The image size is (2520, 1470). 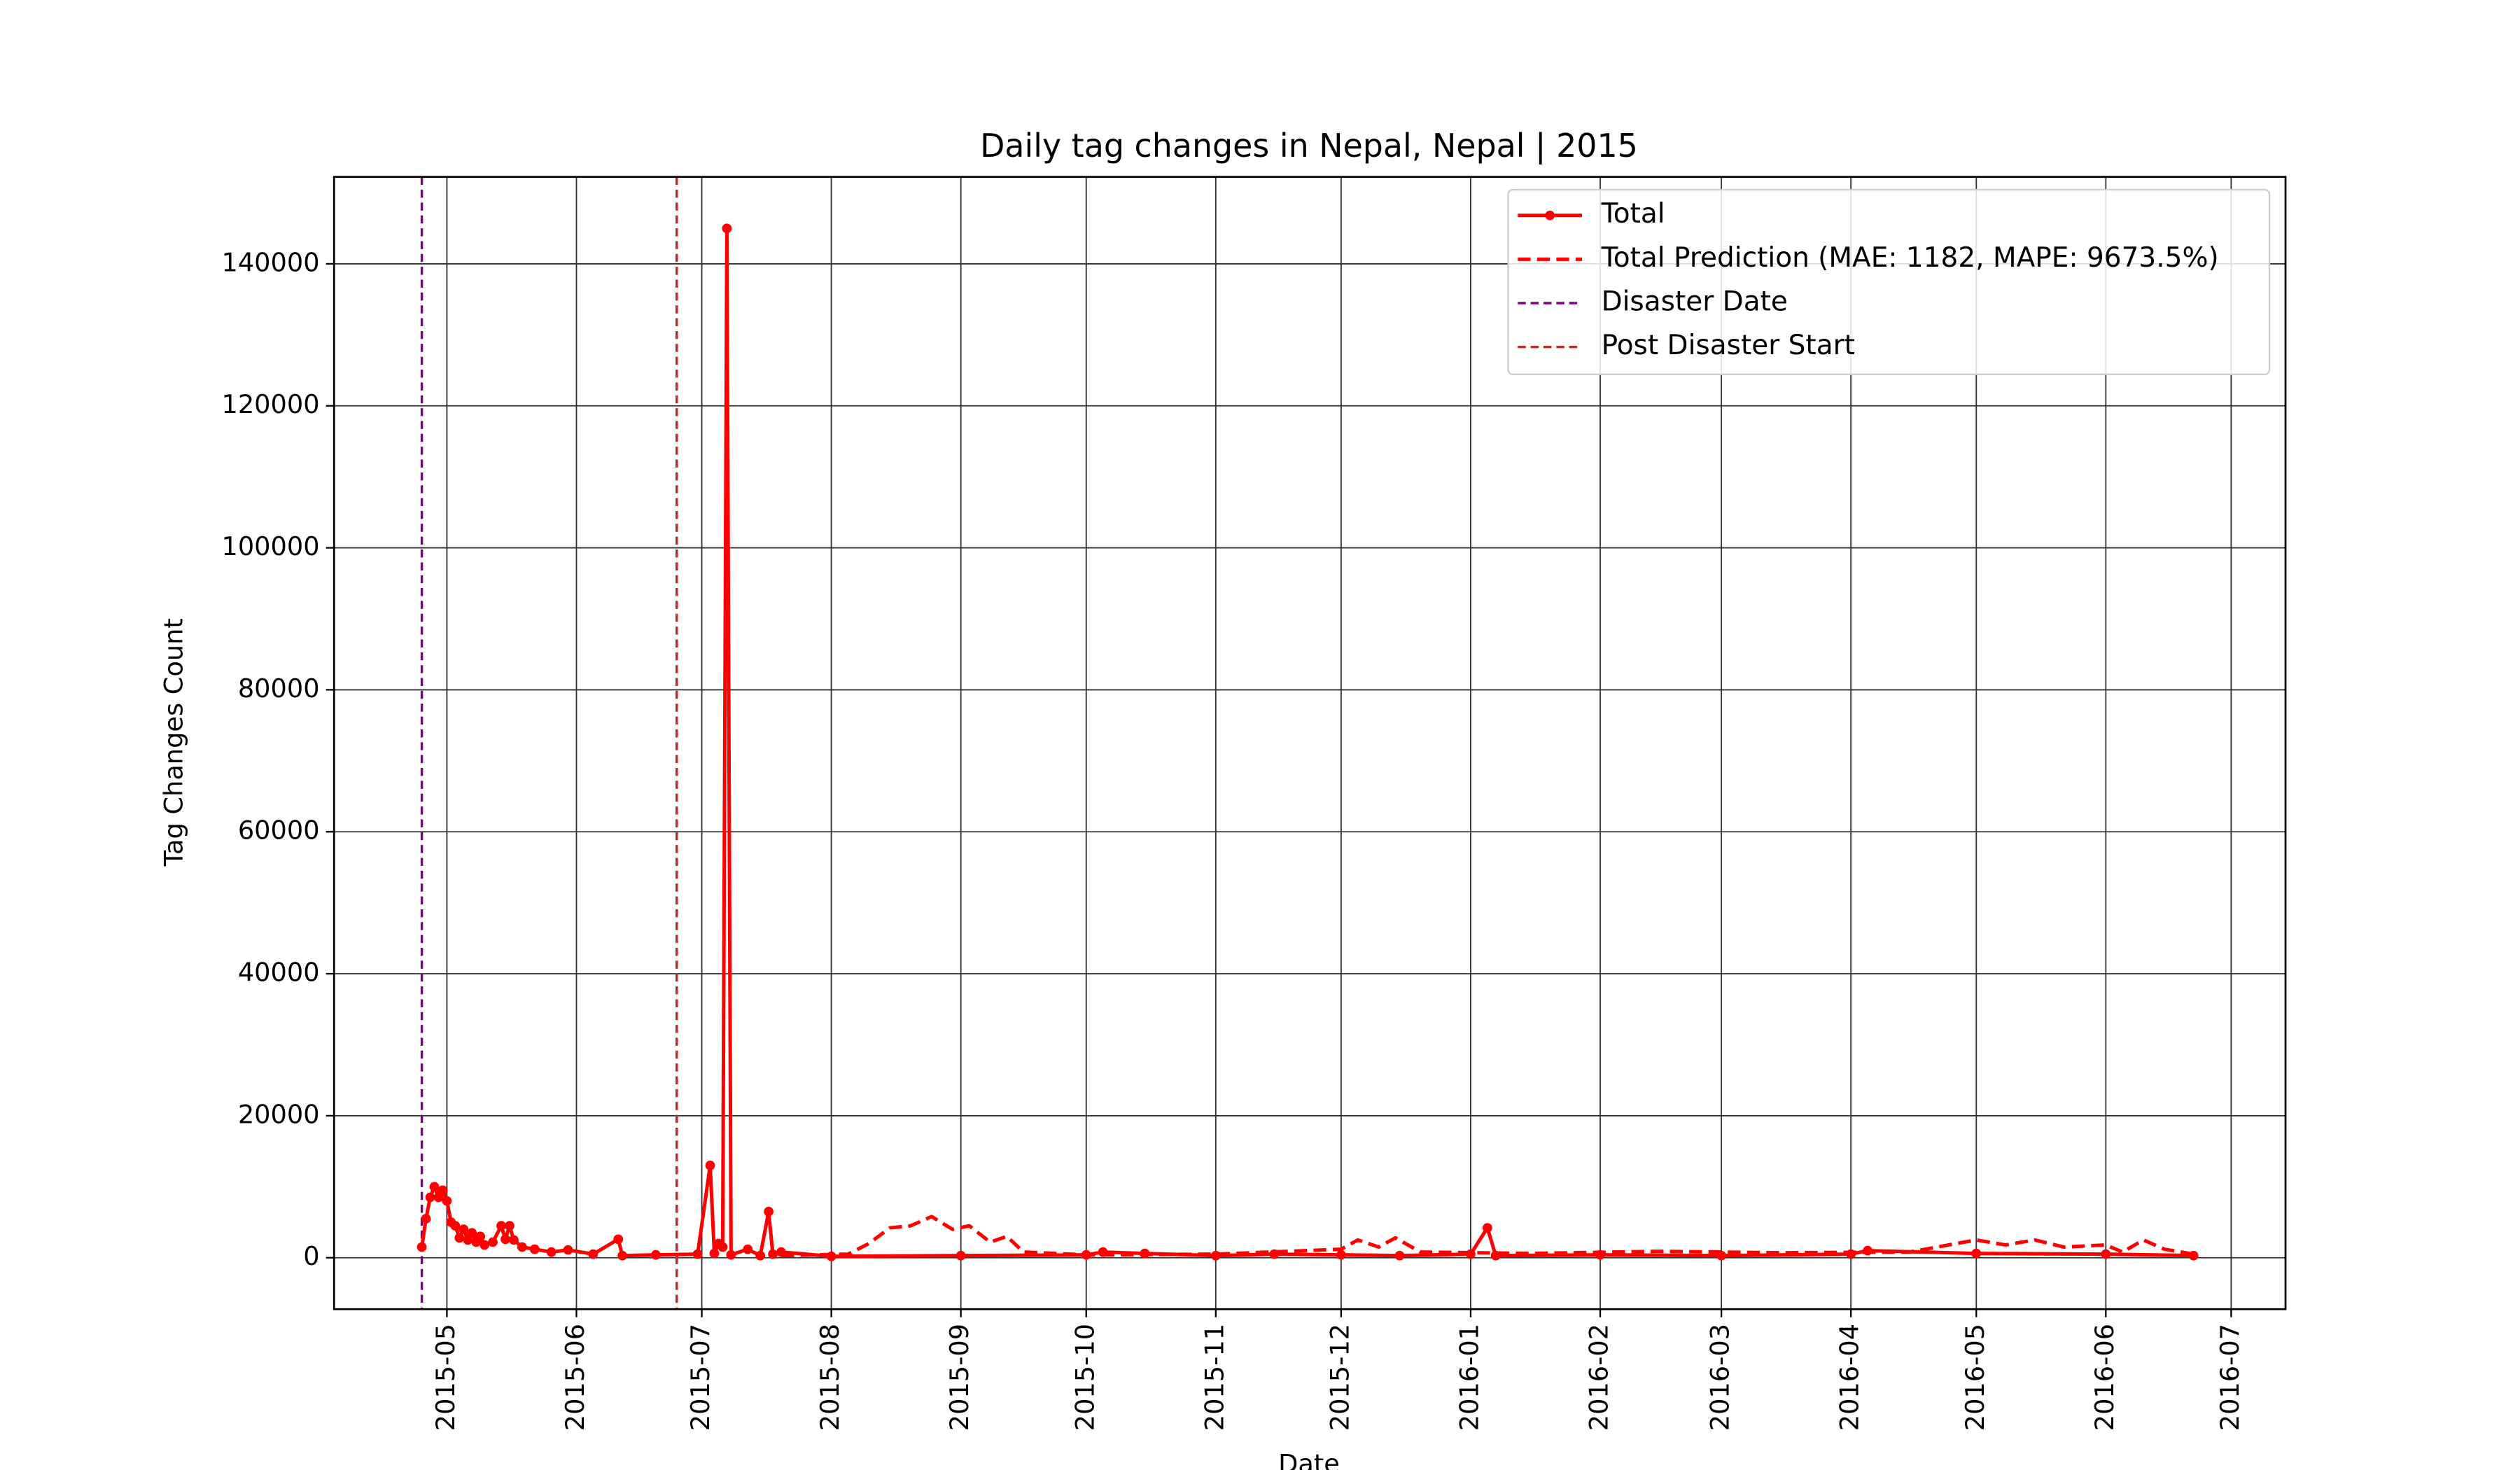 I want to click on x-tick-label: 2015-09, so click(x=959, y=1377).